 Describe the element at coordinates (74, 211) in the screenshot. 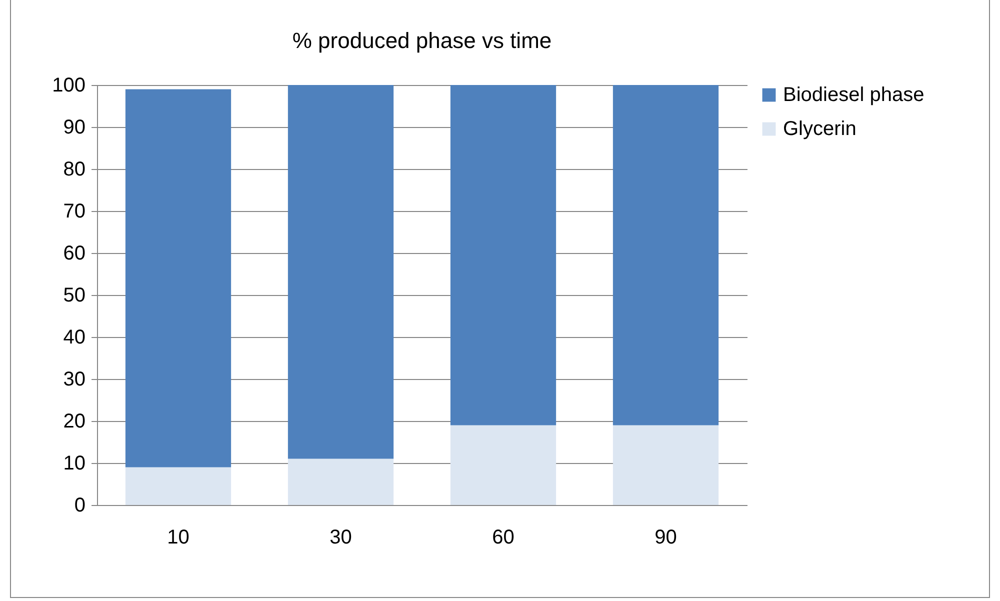

I see `y-tick-label: 70` at that location.